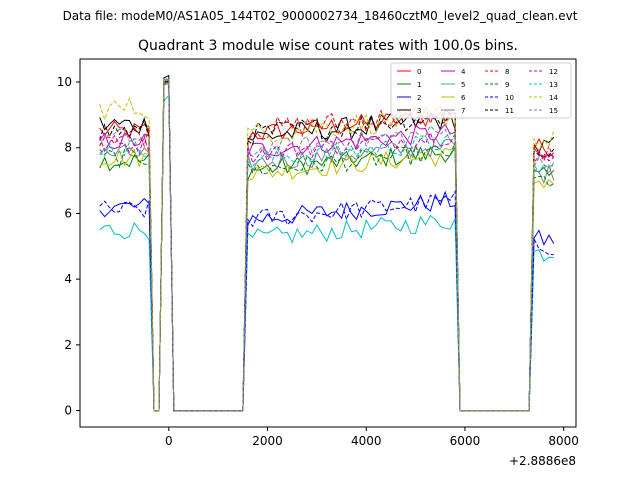 This screenshot has height=480, width=640. Describe the element at coordinates (509, 111) in the screenshot. I see `legend-label-11: 11` at that location.